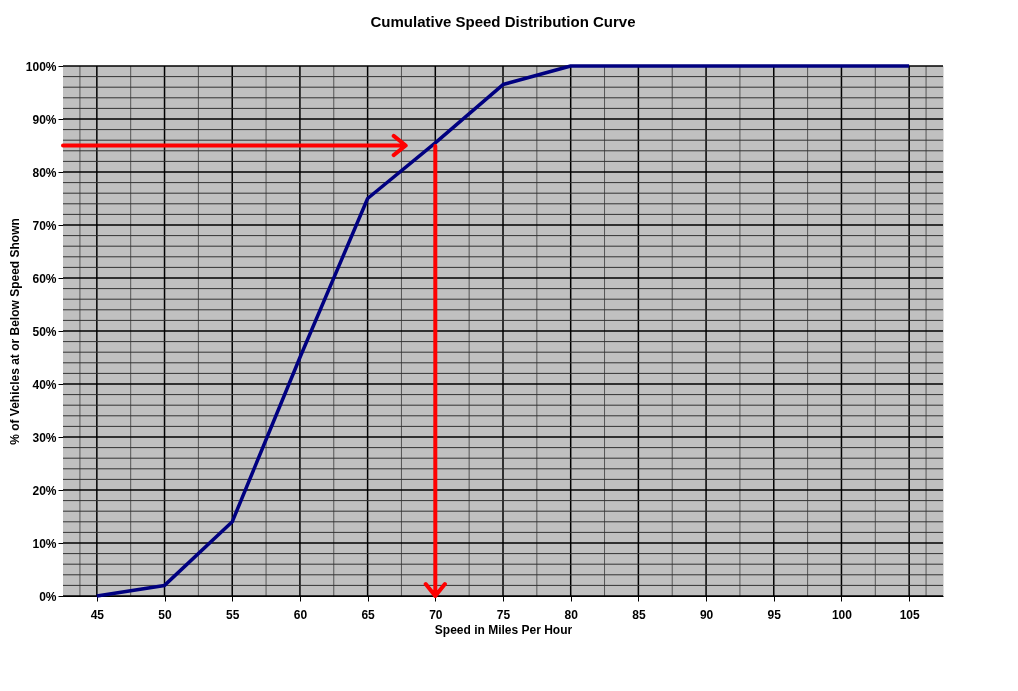 The image size is (1018, 691). I want to click on y-tick-label: 70%, so click(44, 225).